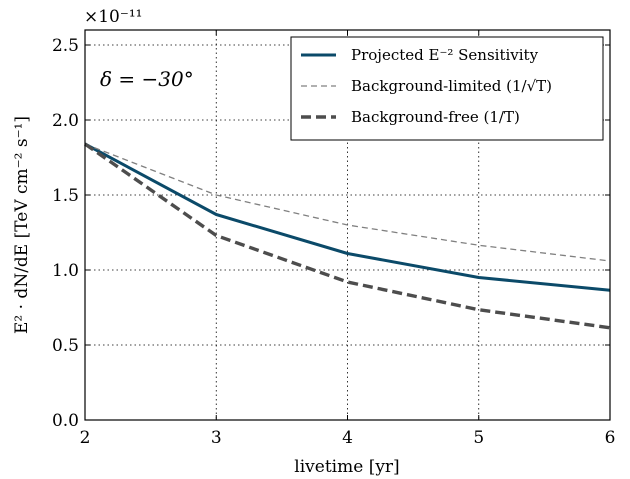 This screenshot has width=630, height=479. What do you see at coordinates (147, 79) in the screenshot?
I see `declination-annotation: δ = −30°` at bounding box center [147, 79].